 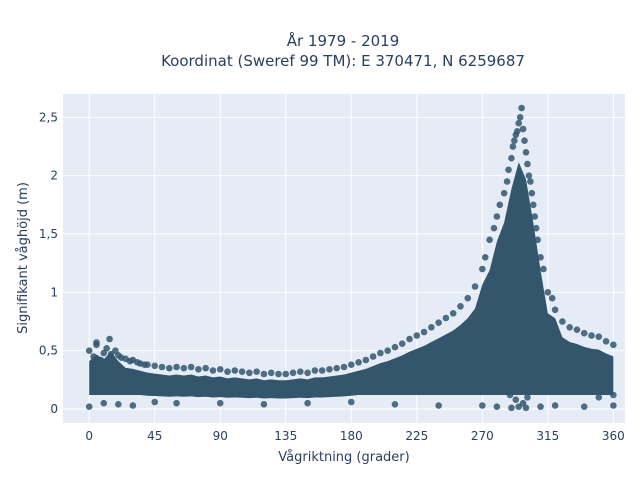 What do you see at coordinates (54, 176) in the screenshot?
I see `y-tick-label: 2` at bounding box center [54, 176].